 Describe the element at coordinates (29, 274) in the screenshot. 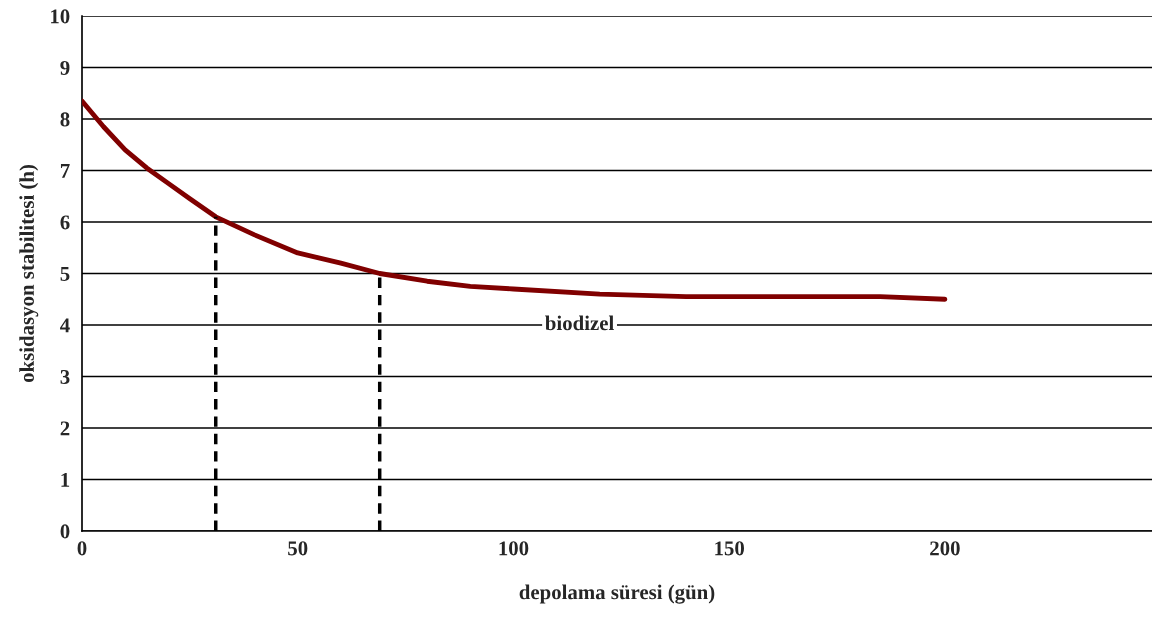

I see `y-axis-title: oksidasyon stabilitesi (h)` at that location.